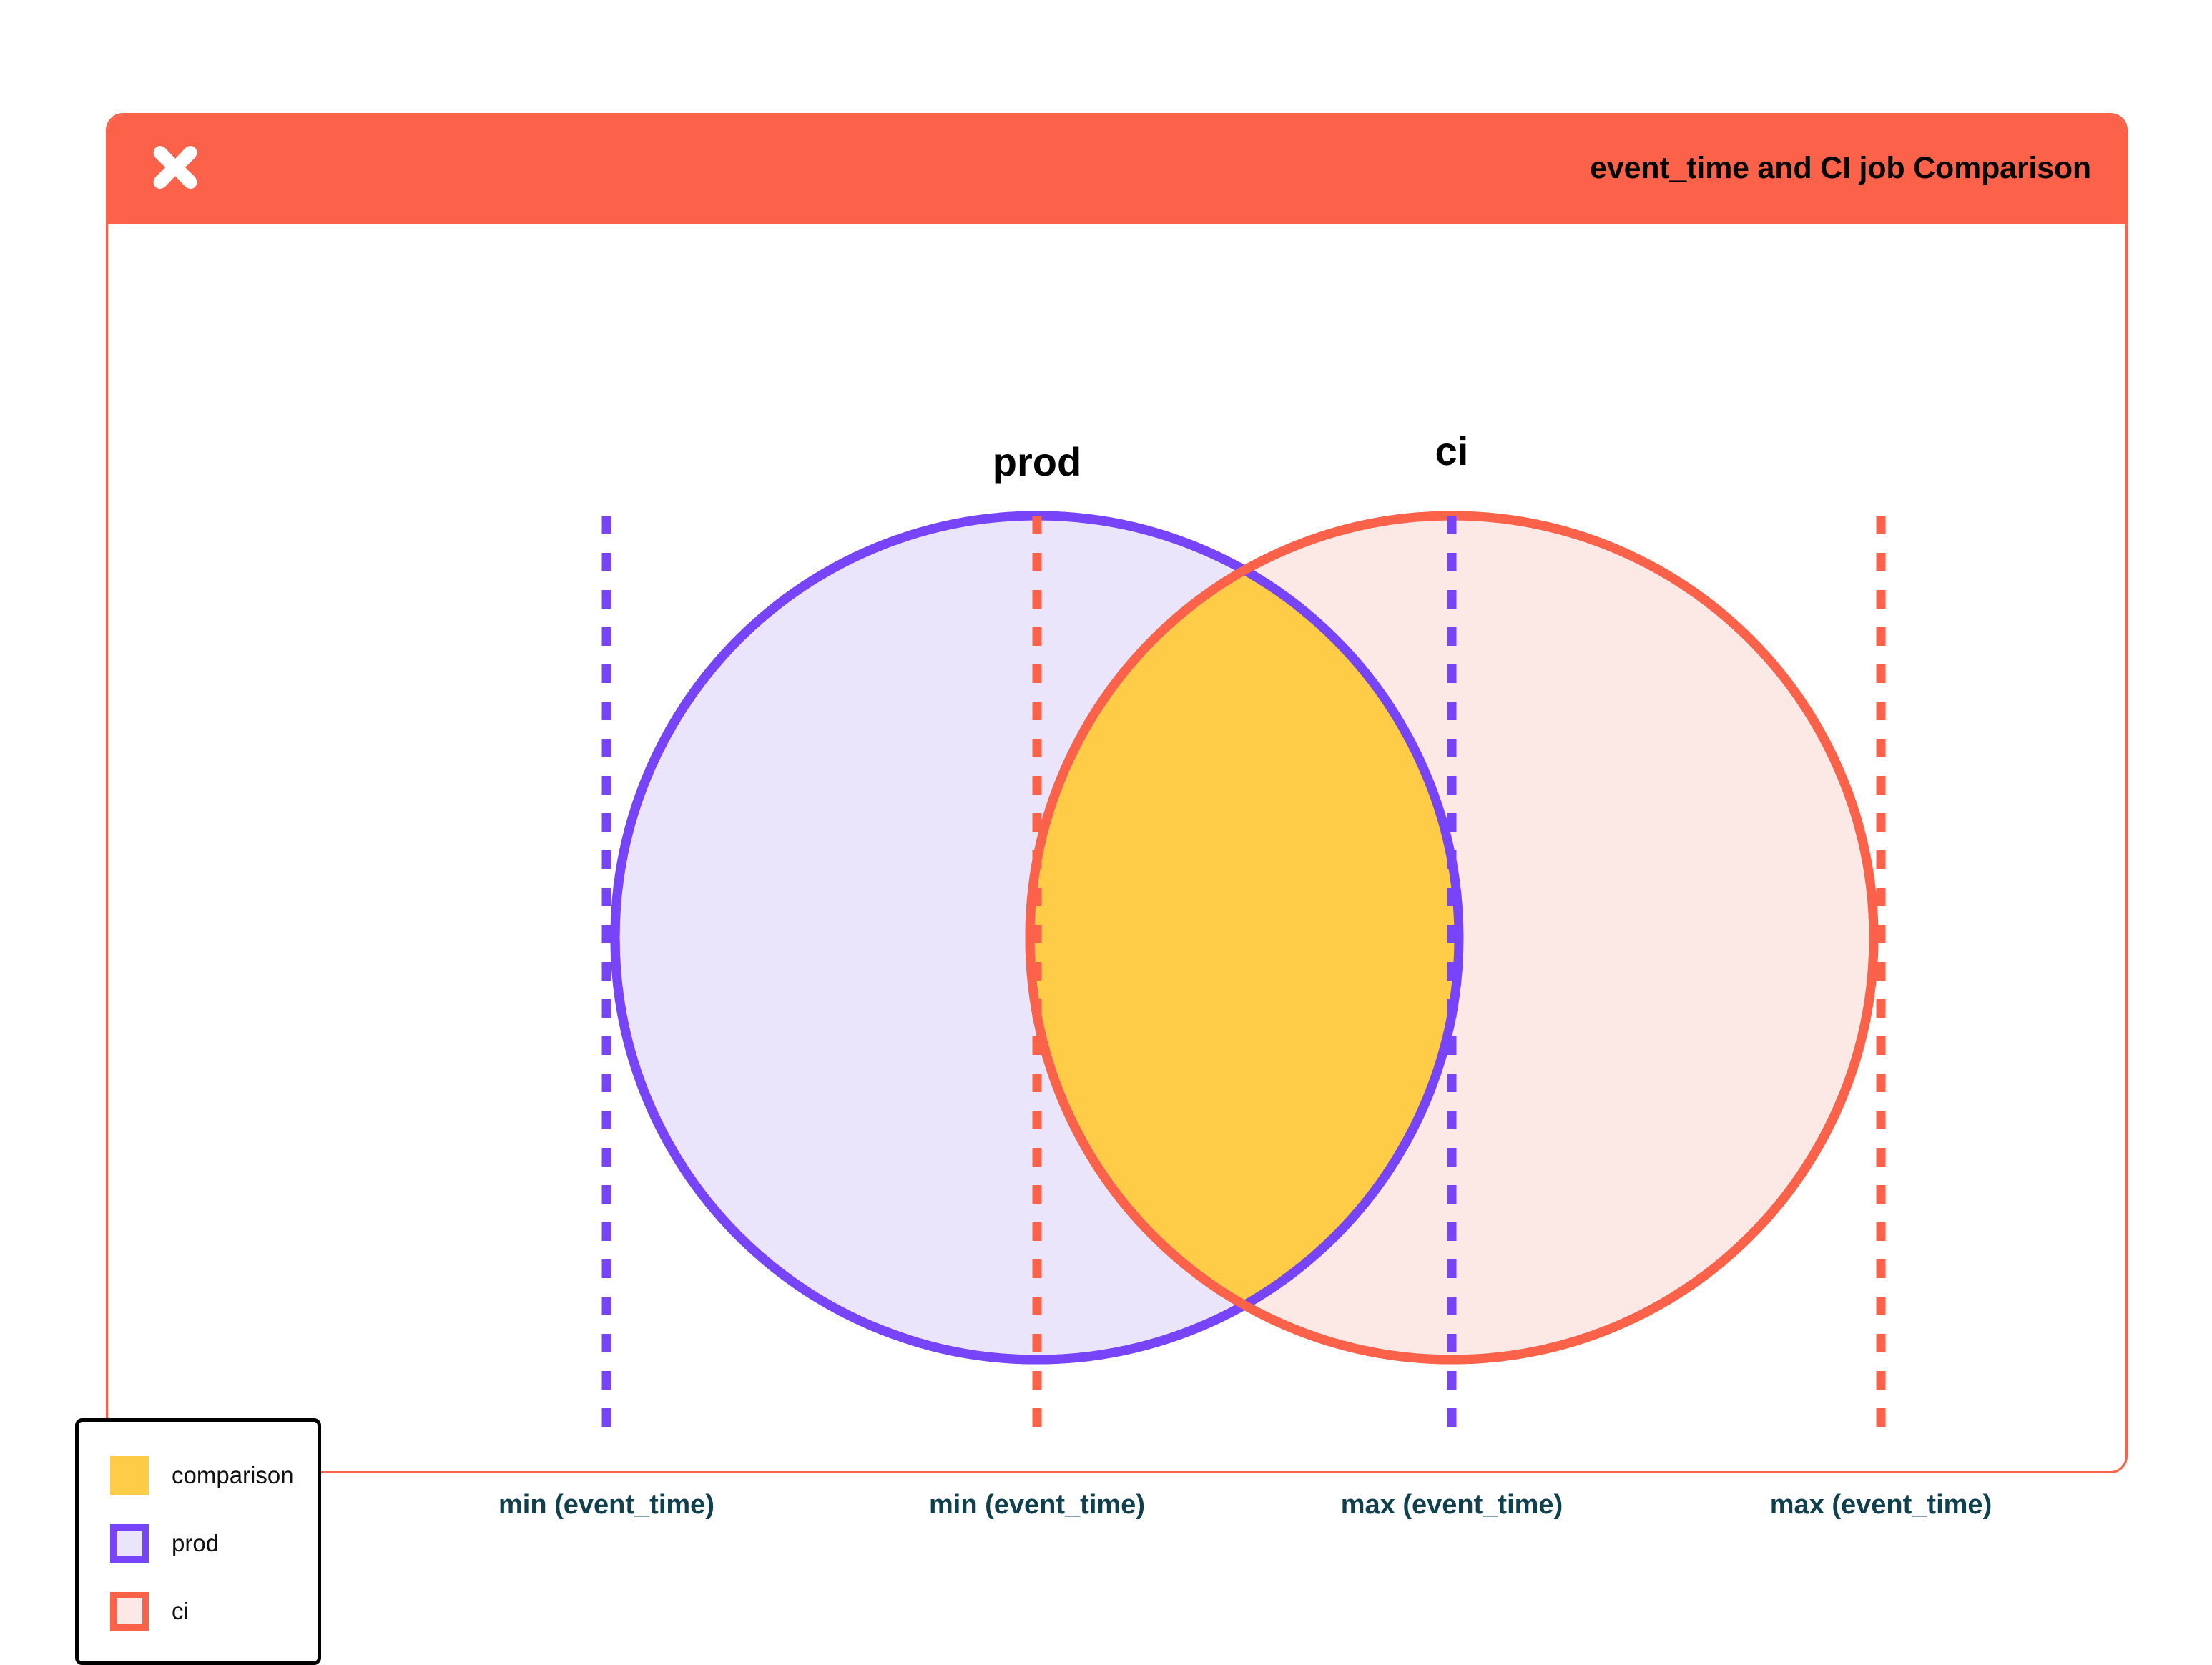  I want to click on marker-label-prod-min: min (event_time), so click(606, 1505).